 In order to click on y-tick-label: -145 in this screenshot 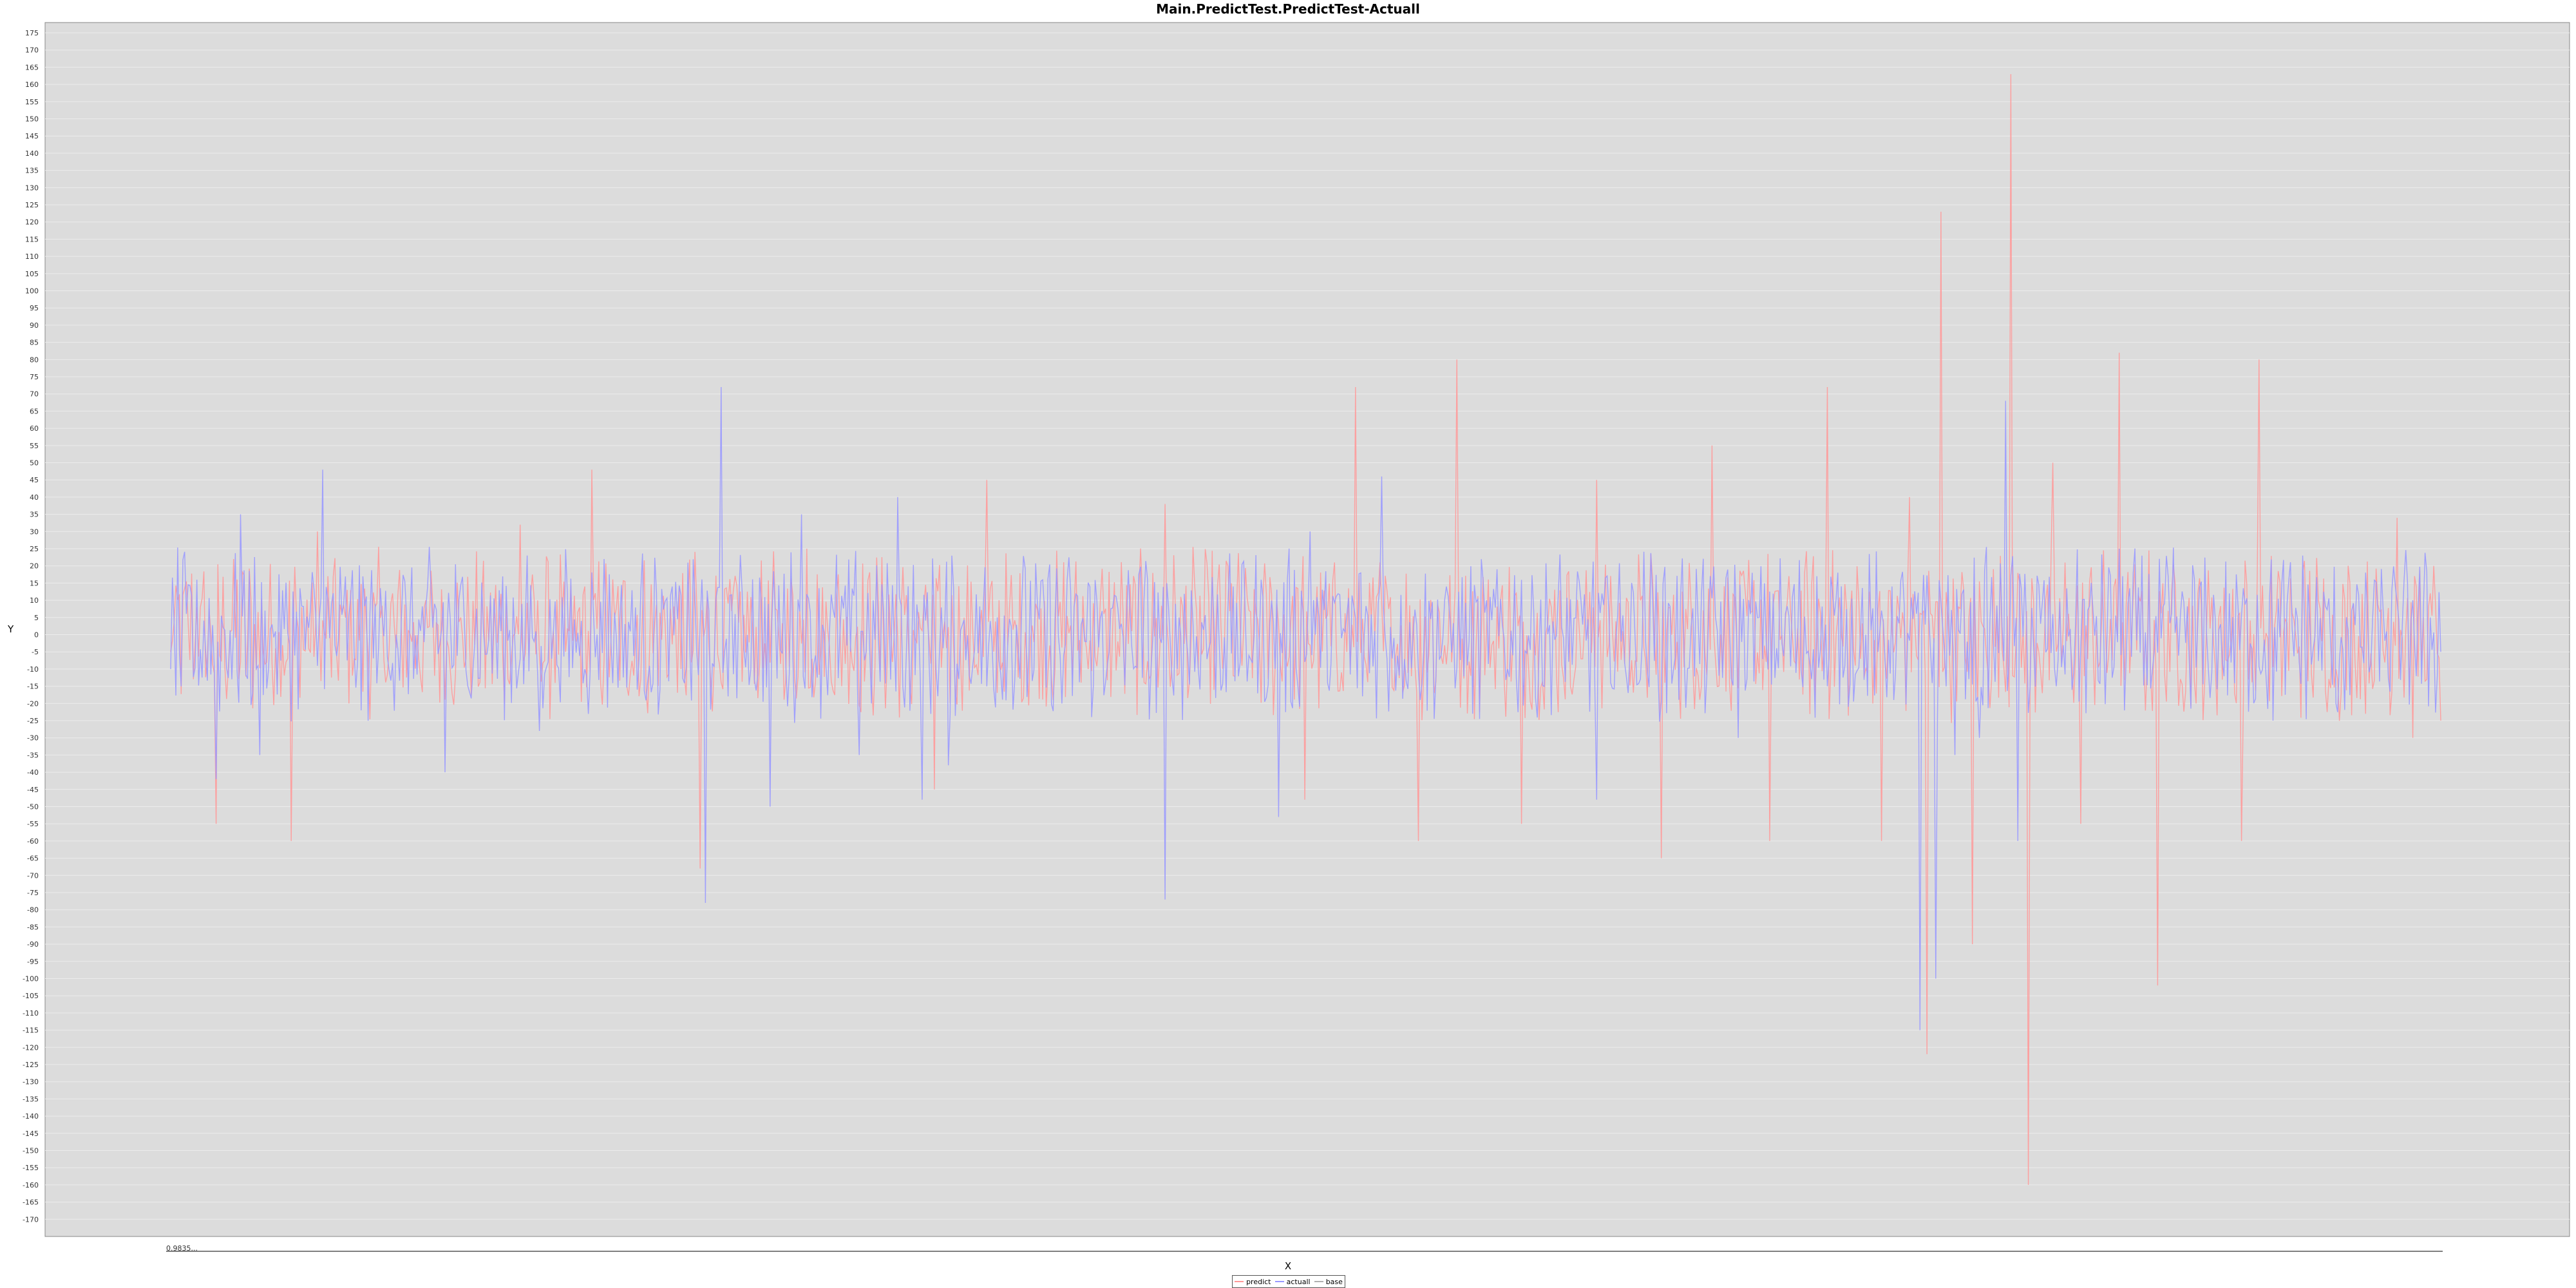, I will do `click(31, 1134)`.